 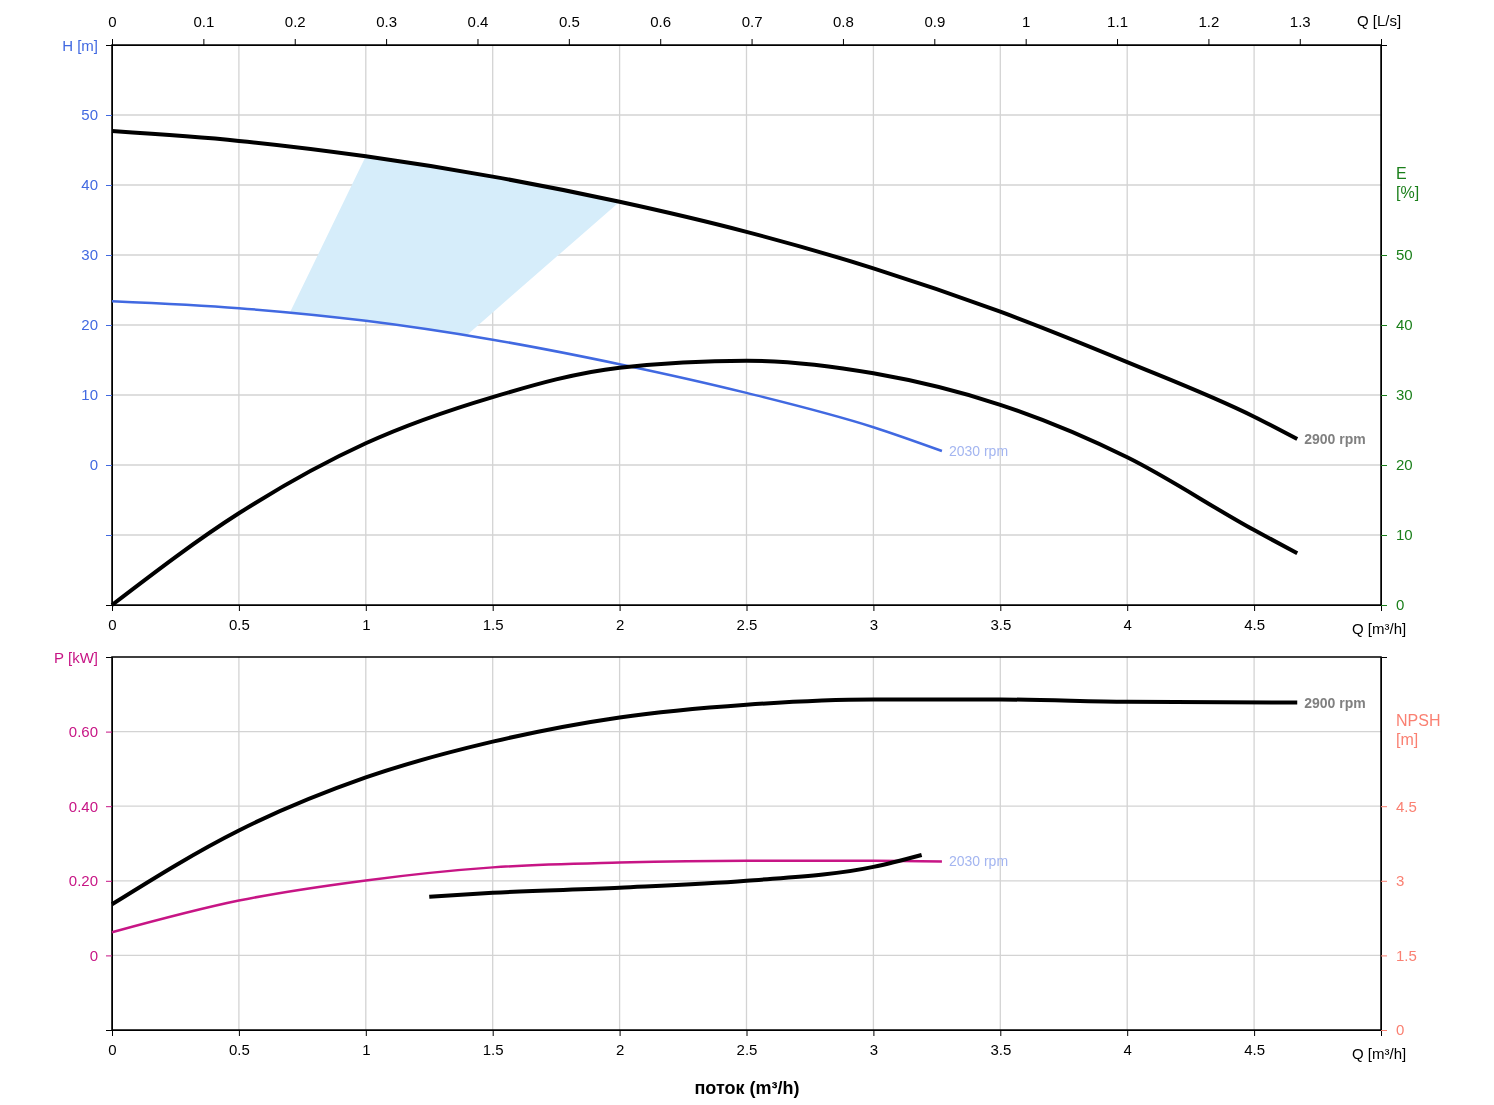 What do you see at coordinates (204, 21) in the screenshot?
I see `x2-tick-label: 0.1` at bounding box center [204, 21].